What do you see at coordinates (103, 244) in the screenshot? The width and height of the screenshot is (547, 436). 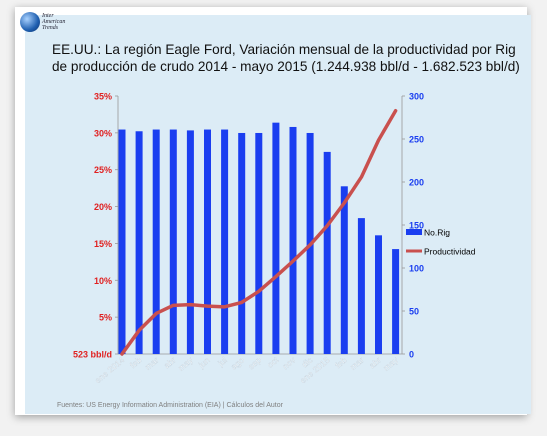 I see `left-axis-tick-label: 15%` at bounding box center [103, 244].